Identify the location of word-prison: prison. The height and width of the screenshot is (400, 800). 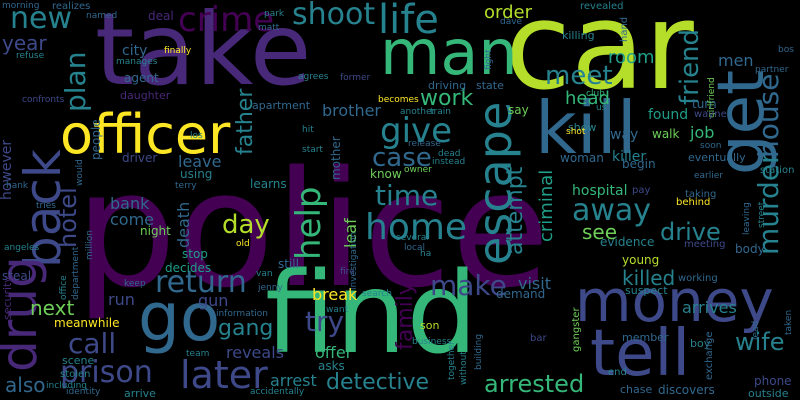
(106, 372).